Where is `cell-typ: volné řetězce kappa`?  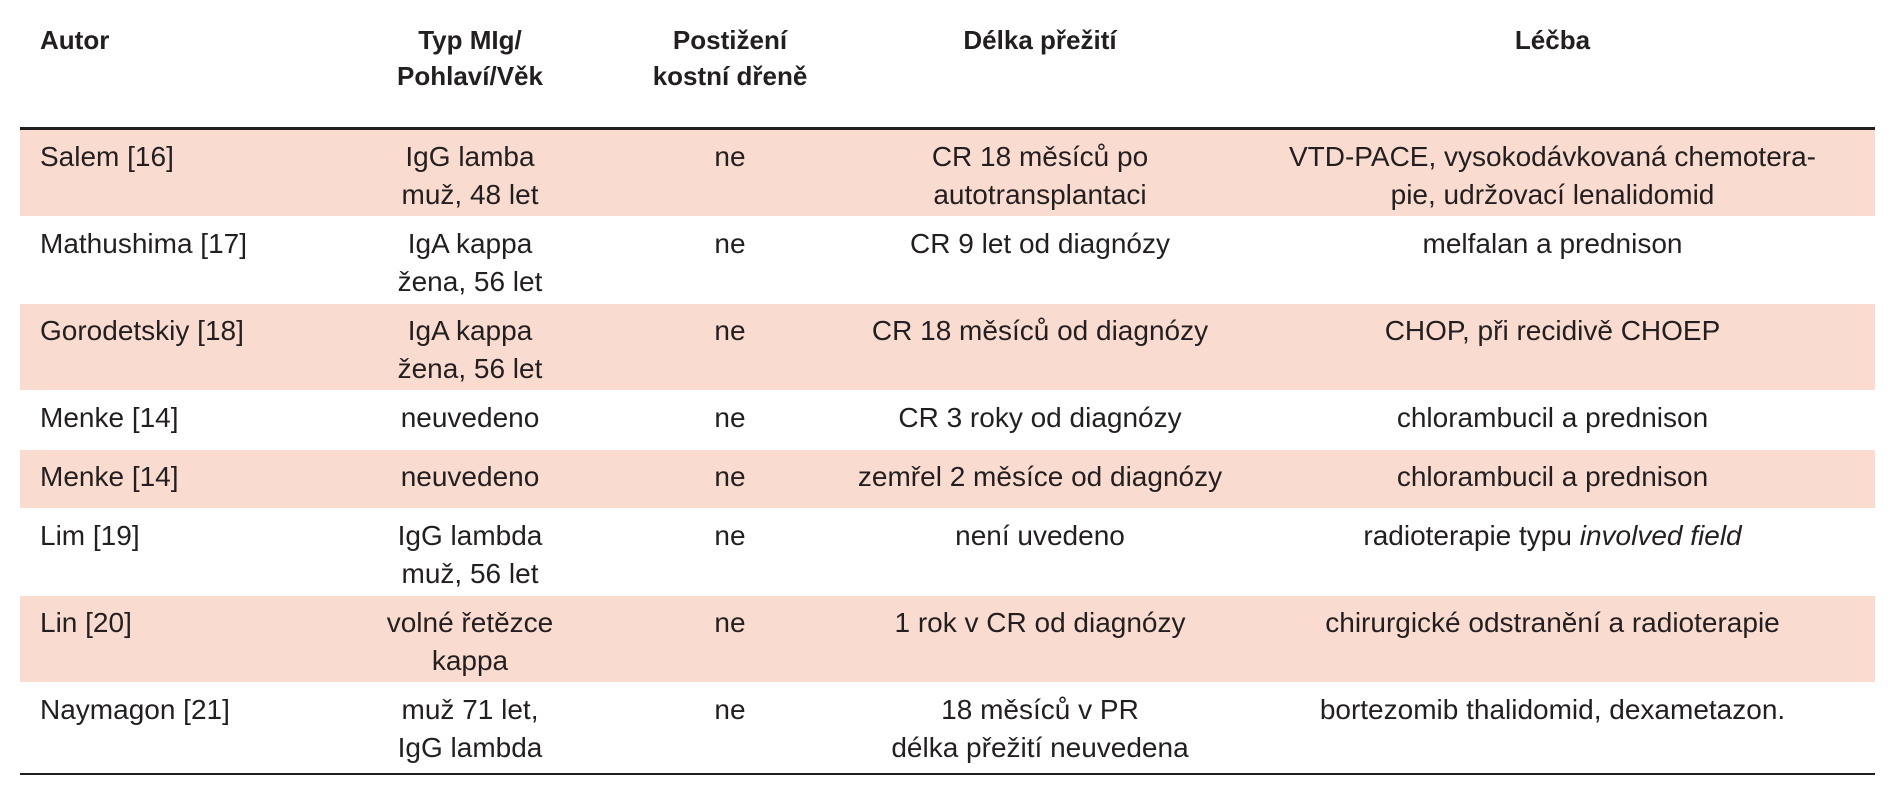
cell-typ: volné řetězce kappa is located at coordinates (470, 639).